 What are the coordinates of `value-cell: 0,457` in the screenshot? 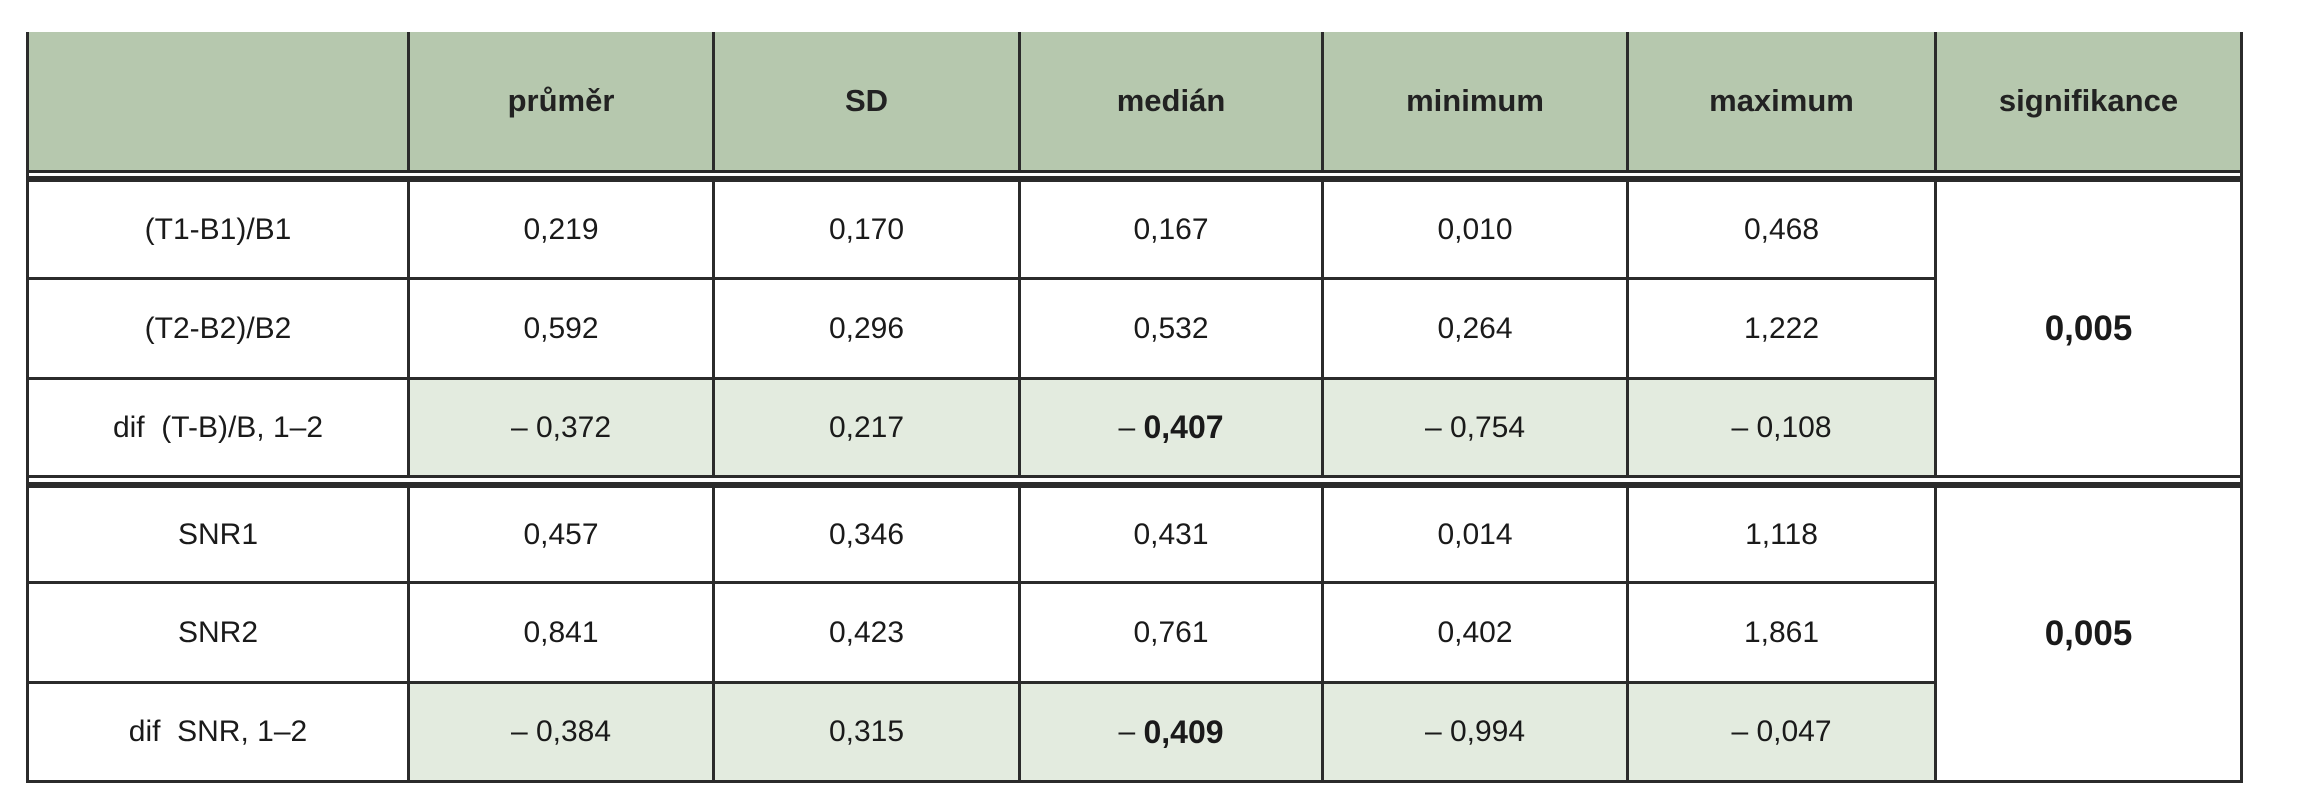 It's located at (561, 534).